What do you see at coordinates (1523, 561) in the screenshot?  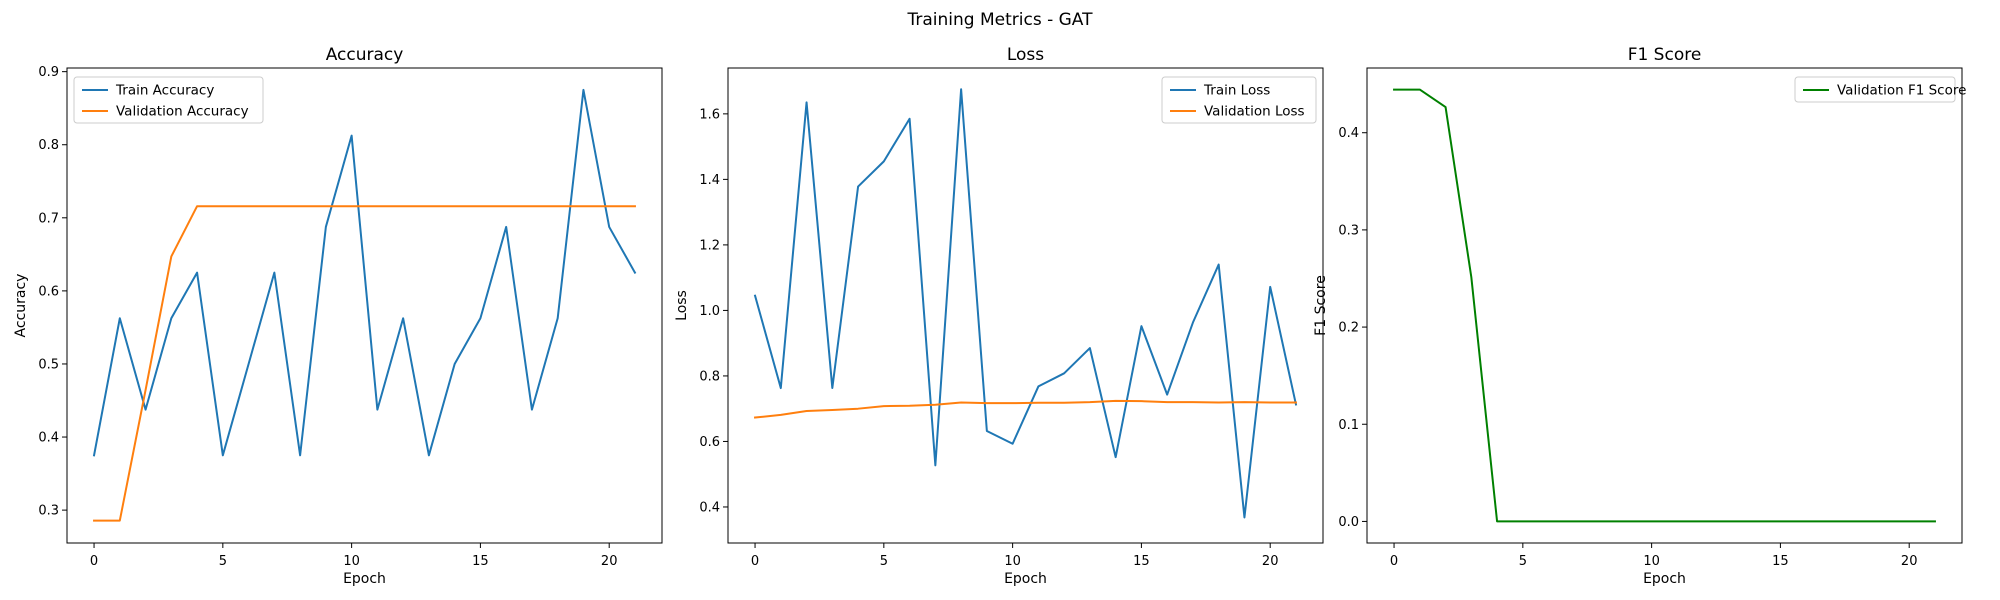 I see `f1-x-tick-label: 5` at bounding box center [1523, 561].